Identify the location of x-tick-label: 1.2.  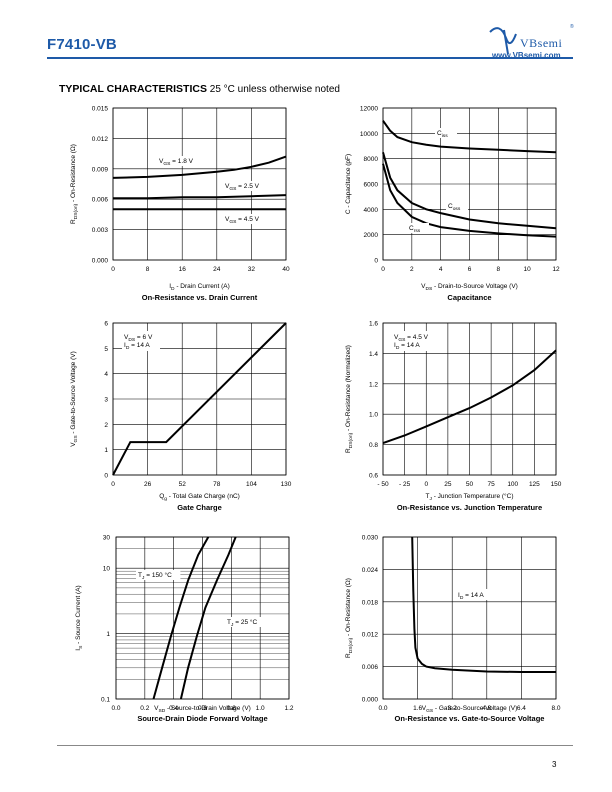
(288, 708).